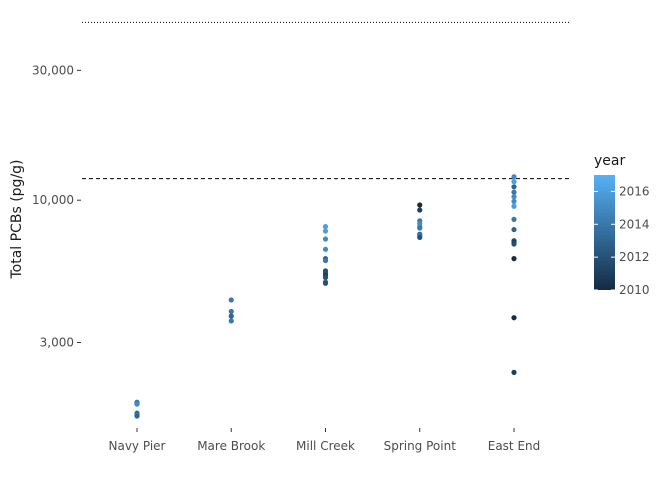 Image resolution: width=672 pixels, height=480 pixels. I want to click on legend-tick-label: 2016, so click(634, 191).